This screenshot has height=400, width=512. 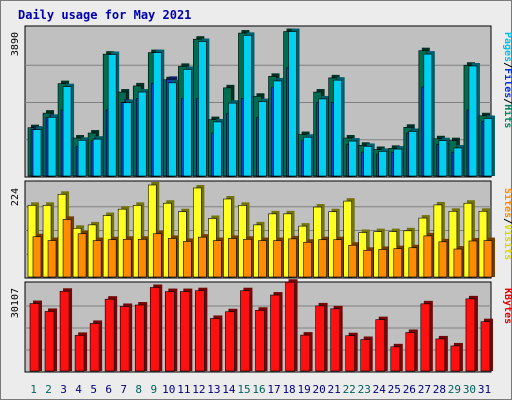 I want to click on x-tick-label: 8, so click(x=138, y=389).